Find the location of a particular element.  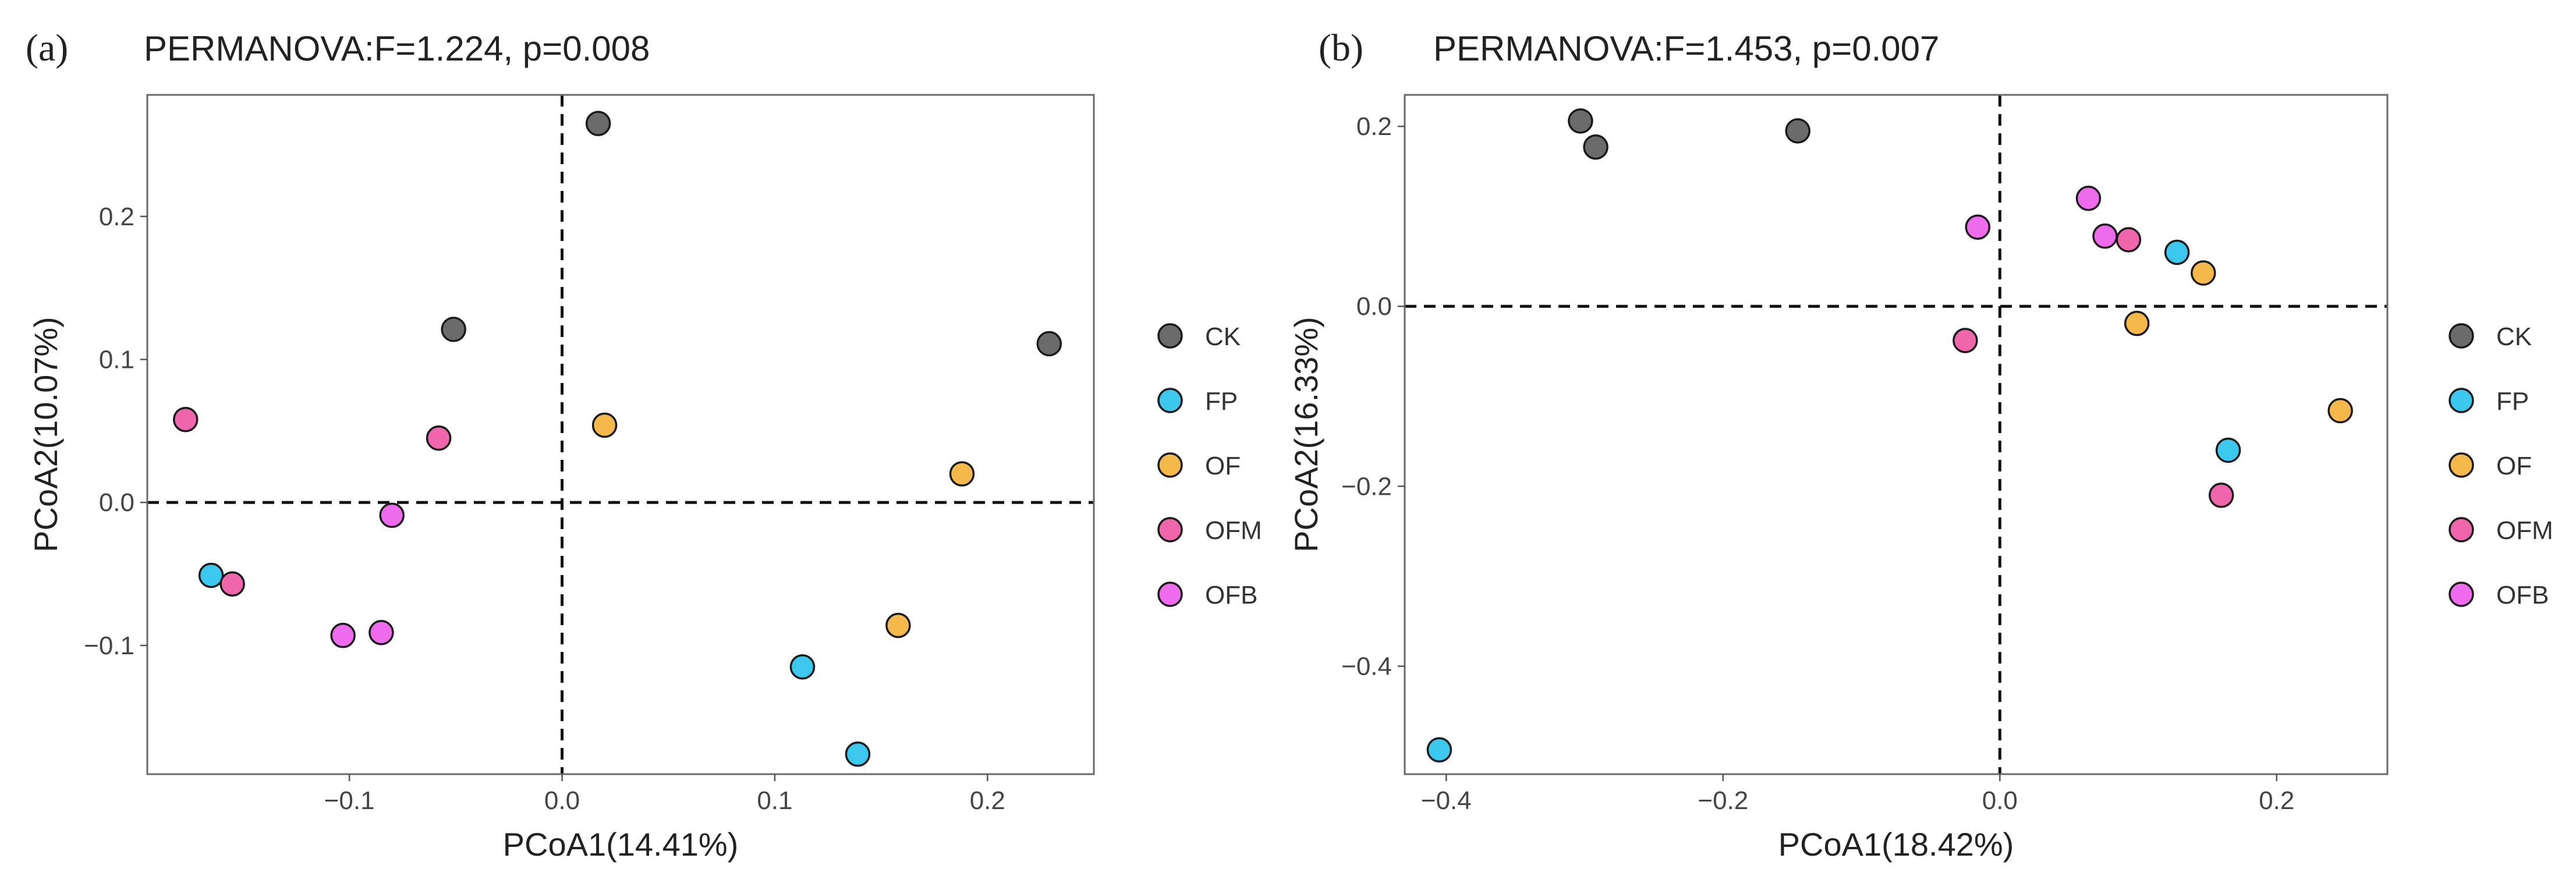

y-tick-label: −0.2 is located at coordinates (1366, 486).